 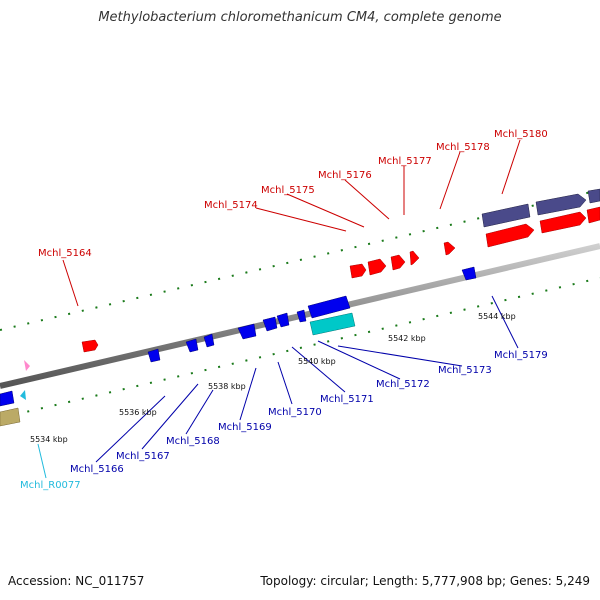 I want to click on kbp-label: 5536 kbp, so click(x=138, y=412).